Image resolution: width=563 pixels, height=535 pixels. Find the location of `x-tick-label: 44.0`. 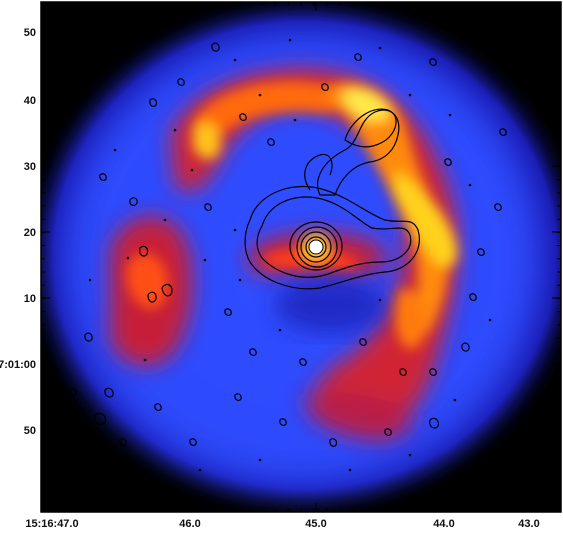

x-tick-label: 44.0 is located at coordinates (443, 524).